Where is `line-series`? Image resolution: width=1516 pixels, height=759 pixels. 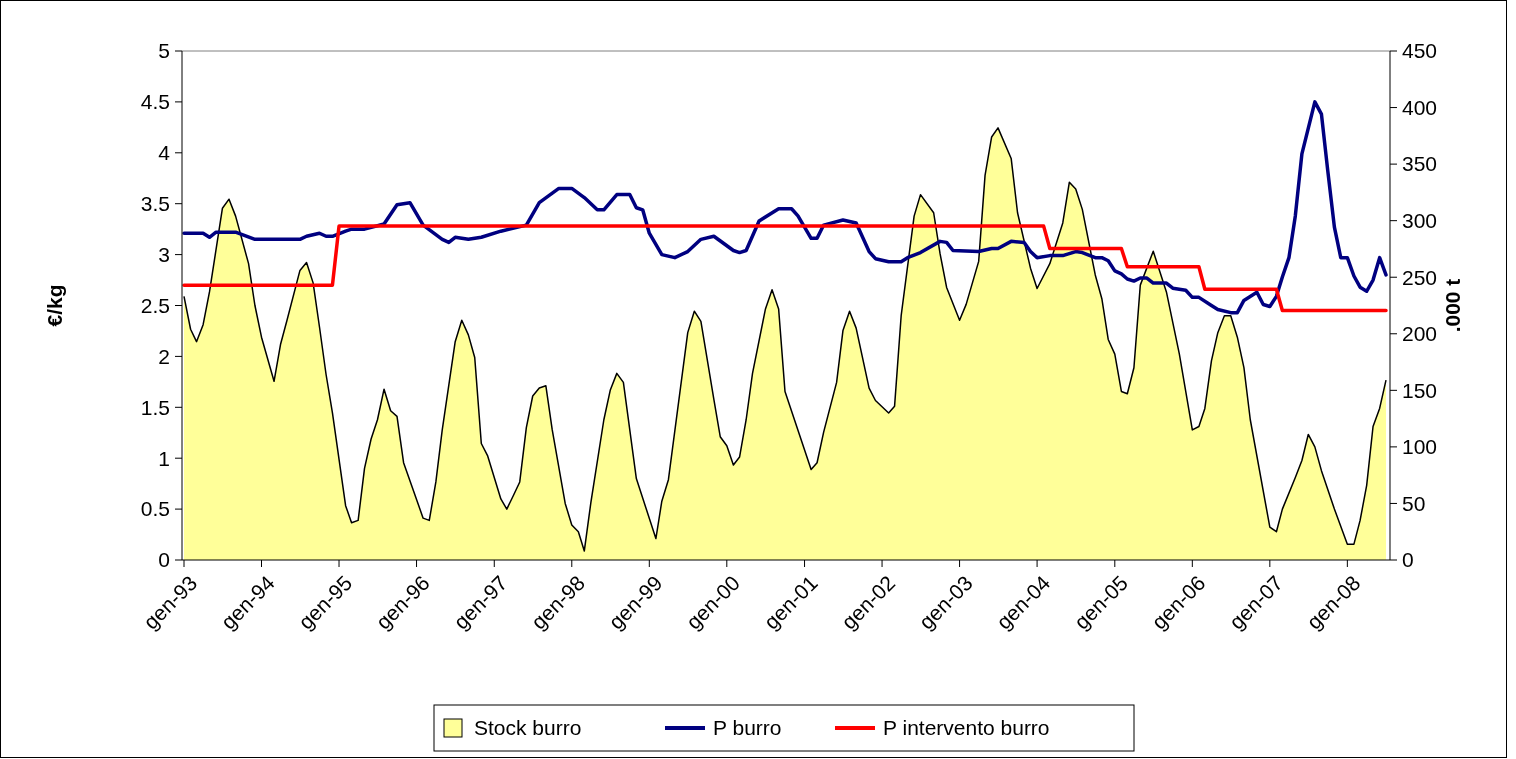
line-series is located at coordinates (785, 268).